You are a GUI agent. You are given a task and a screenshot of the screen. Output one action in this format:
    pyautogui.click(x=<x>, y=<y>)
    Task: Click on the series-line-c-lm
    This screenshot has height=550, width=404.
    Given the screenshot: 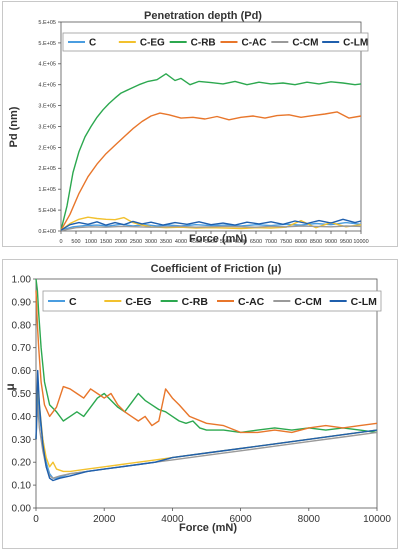 What is the action you would take?
    pyautogui.click(x=211, y=224)
    